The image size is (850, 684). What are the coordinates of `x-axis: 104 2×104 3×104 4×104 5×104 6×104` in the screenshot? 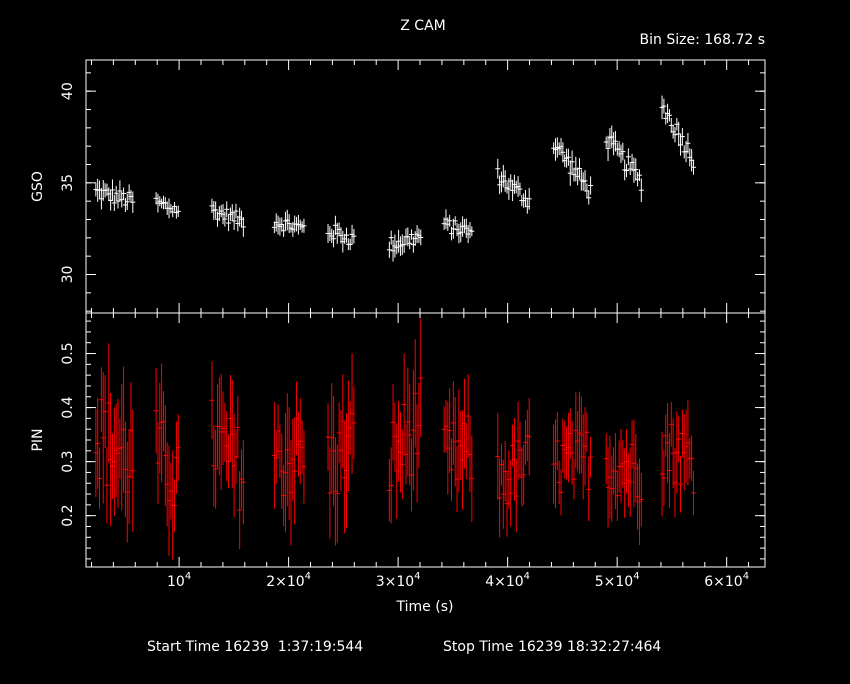 It's located at (458, 580).